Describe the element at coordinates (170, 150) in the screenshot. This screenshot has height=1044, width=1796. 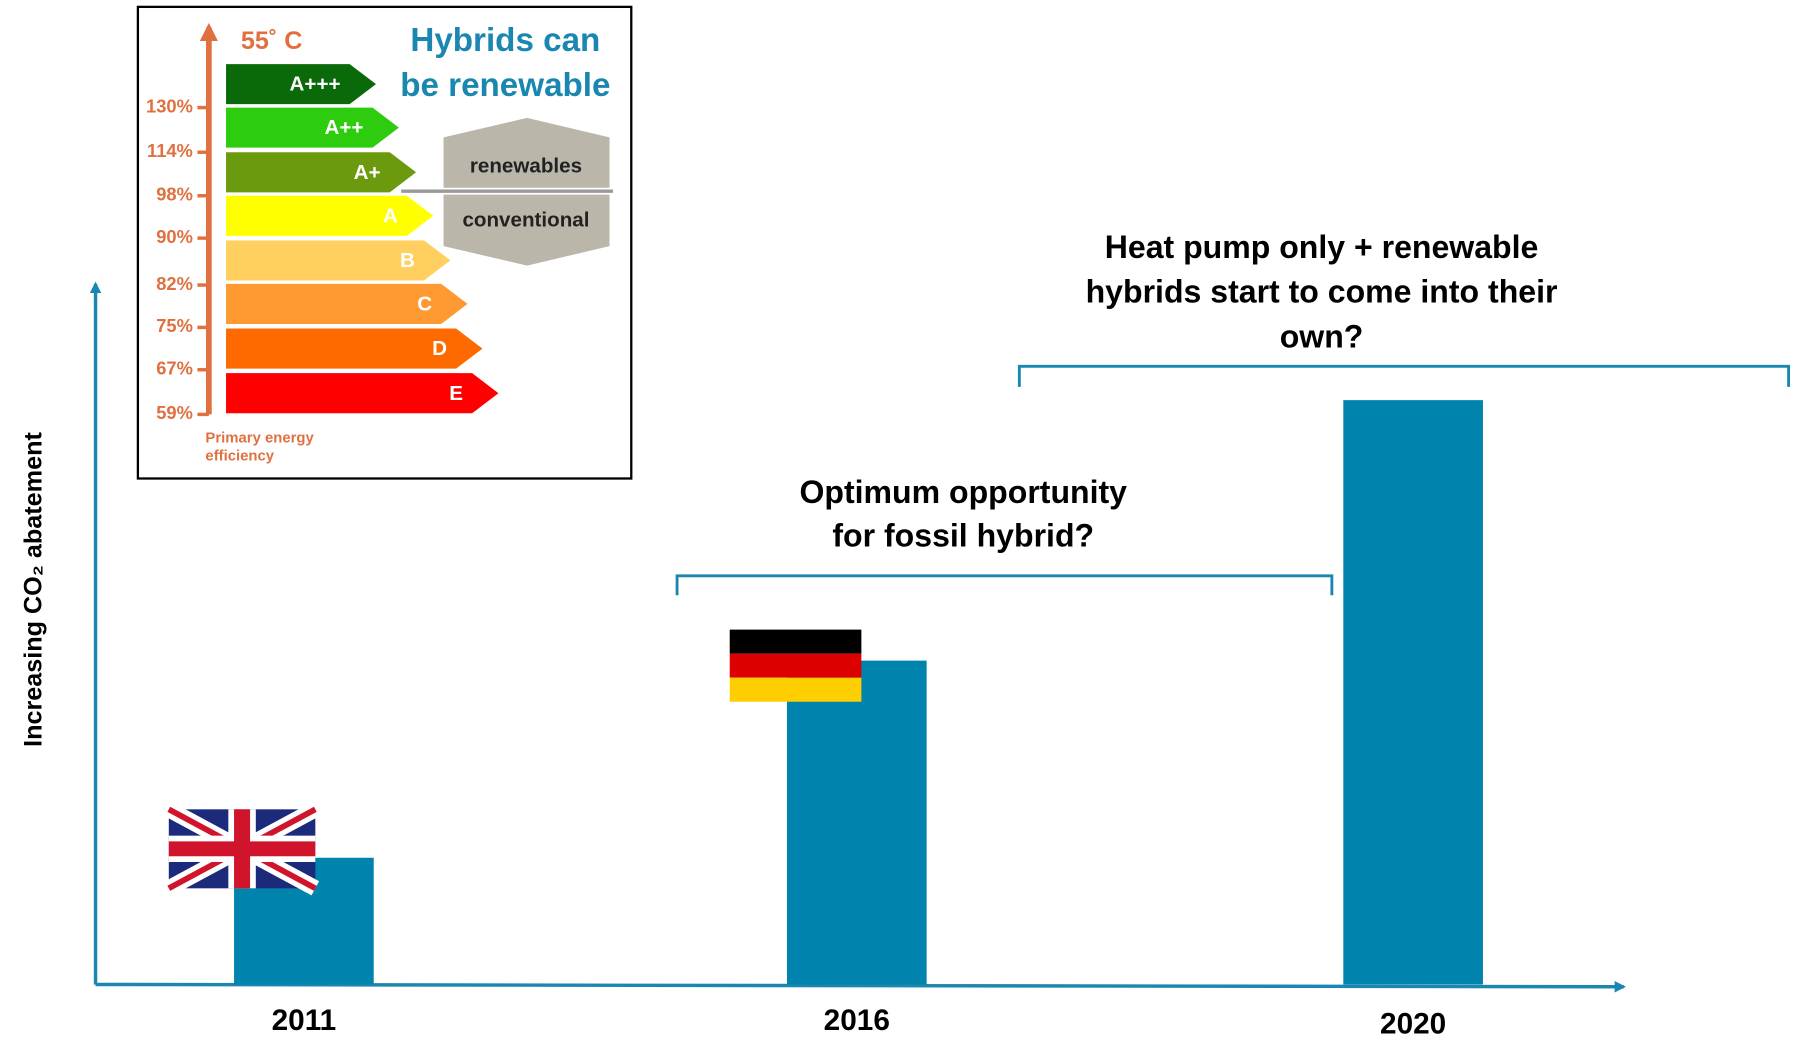
I see `efficiency-tick-label: 114%` at that location.